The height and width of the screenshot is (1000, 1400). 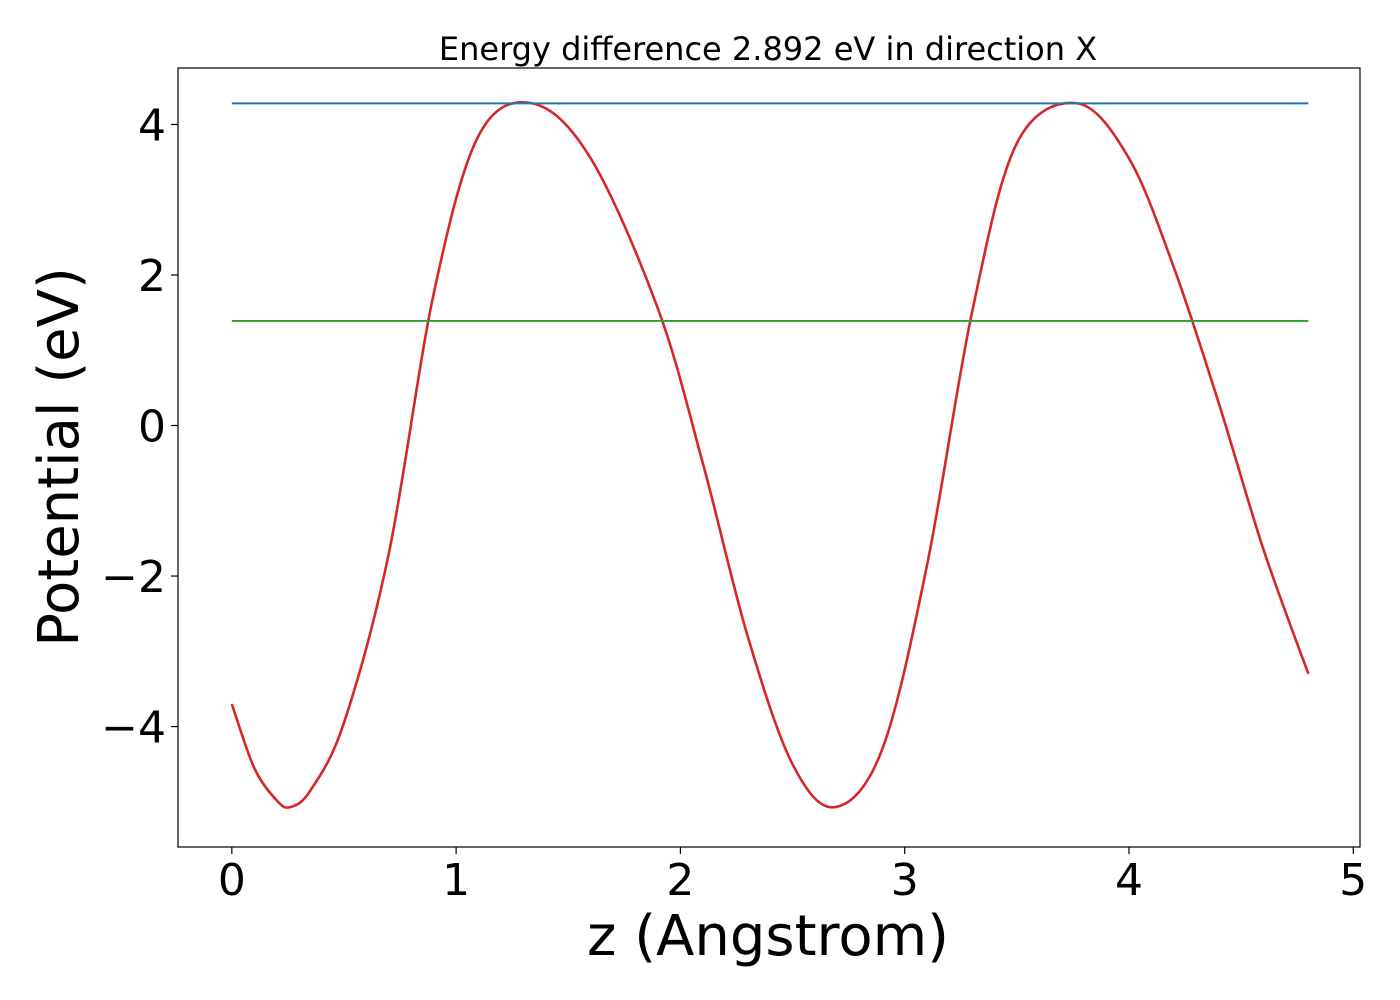 What do you see at coordinates (152, 125) in the screenshot?
I see `y-tick-label: 4` at bounding box center [152, 125].